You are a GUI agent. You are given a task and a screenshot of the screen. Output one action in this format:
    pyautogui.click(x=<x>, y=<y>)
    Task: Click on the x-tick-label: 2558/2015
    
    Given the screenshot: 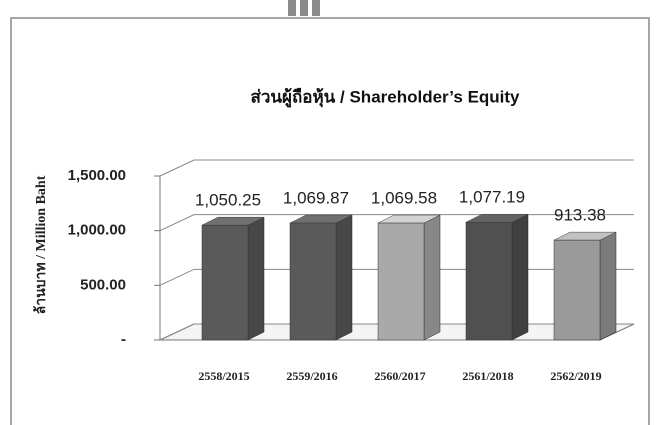 What is the action you would take?
    pyautogui.click(x=223, y=376)
    